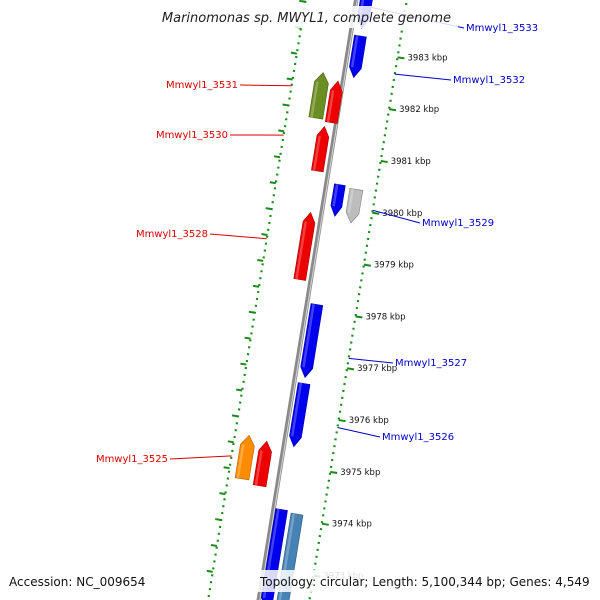 The width and height of the screenshot is (600, 600). Describe the element at coordinates (386, 317) in the screenshot. I see `tick-label: 3978 kbp` at that location.